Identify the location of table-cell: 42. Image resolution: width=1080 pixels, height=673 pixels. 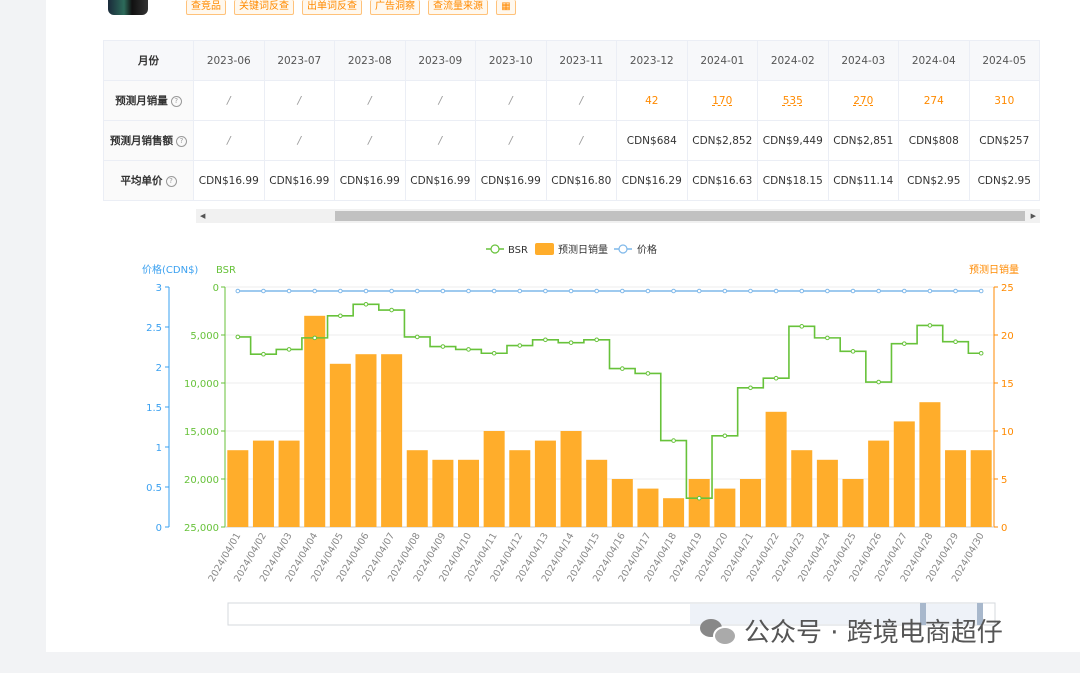
(652, 100).